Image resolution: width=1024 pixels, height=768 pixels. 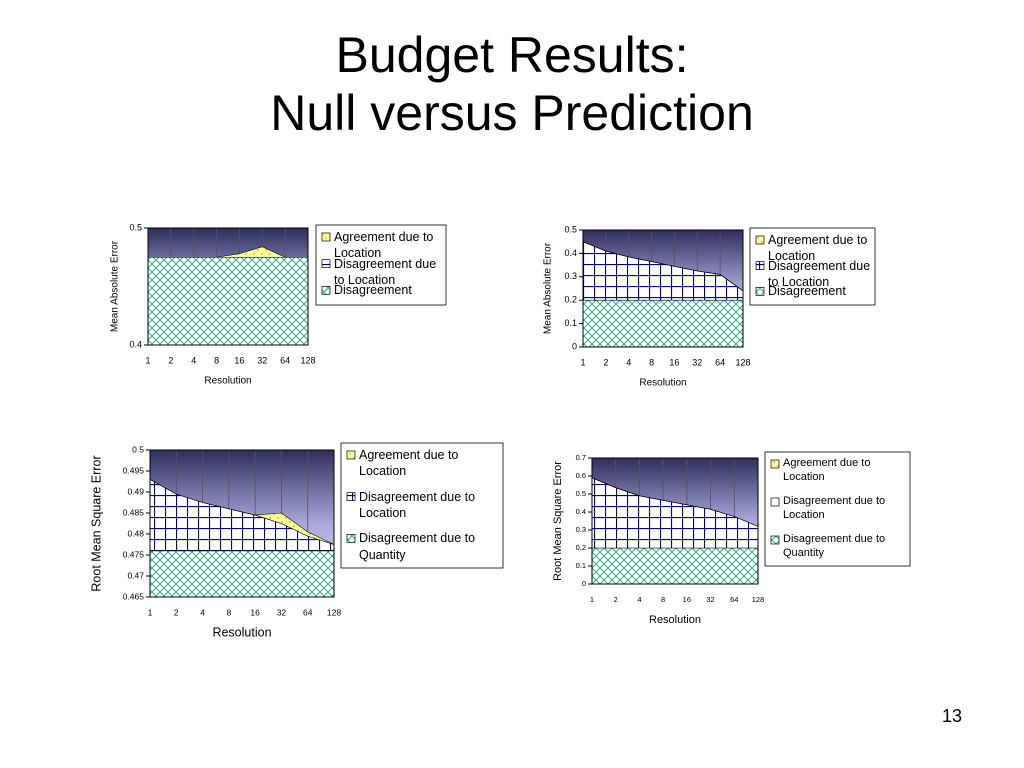 I want to click on title-line: Null versus Prediction, so click(x=512, y=113).